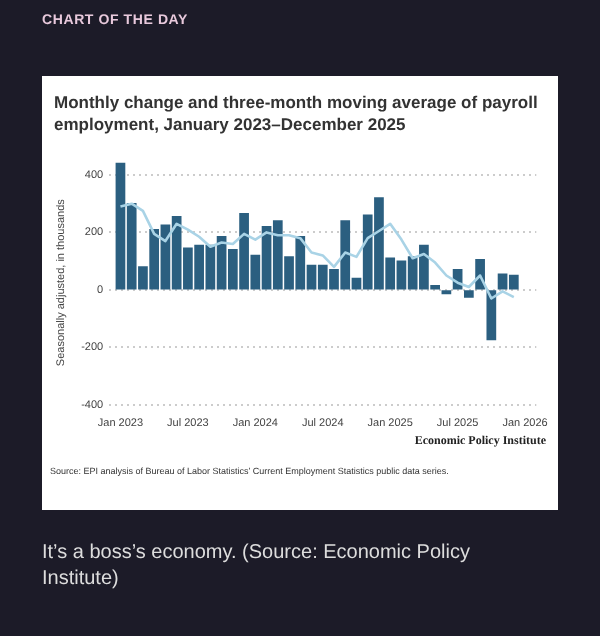 Image resolution: width=600 pixels, height=636 pixels. I want to click on chart-title: Monthly change and three-month moving average of payroll employment, January 2023–December 2025, so click(297, 114).